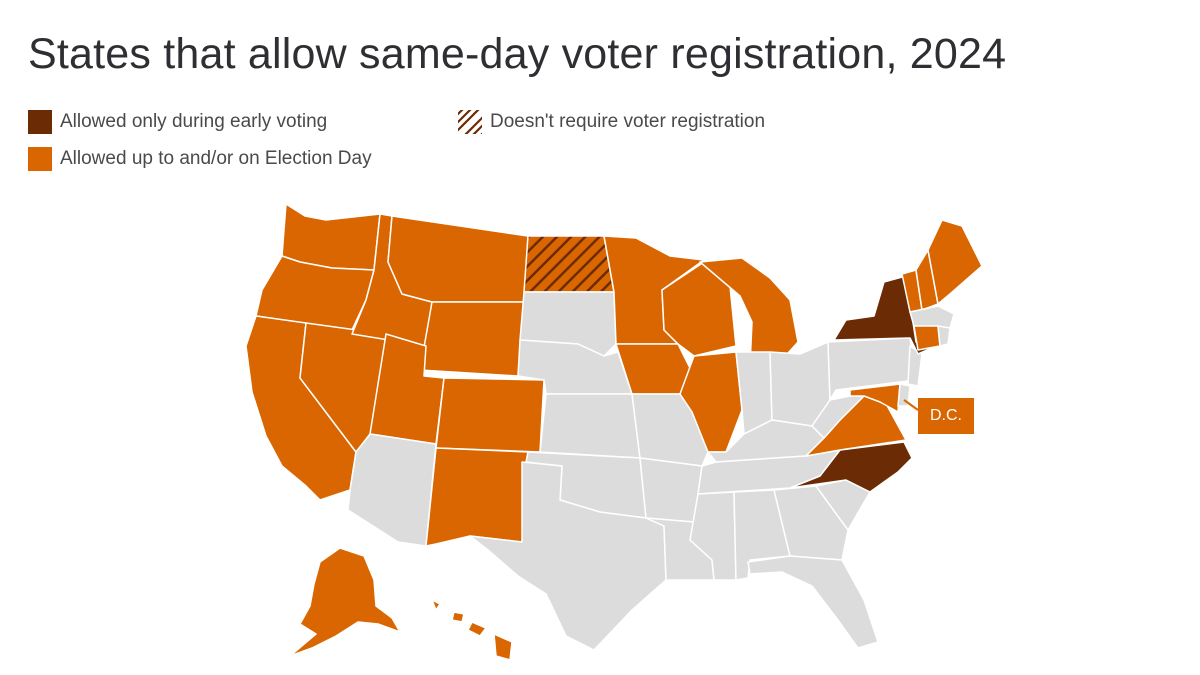 The height and width of the screenshot is (675, 1200). I want to click on state-NM, so click(477, 497).